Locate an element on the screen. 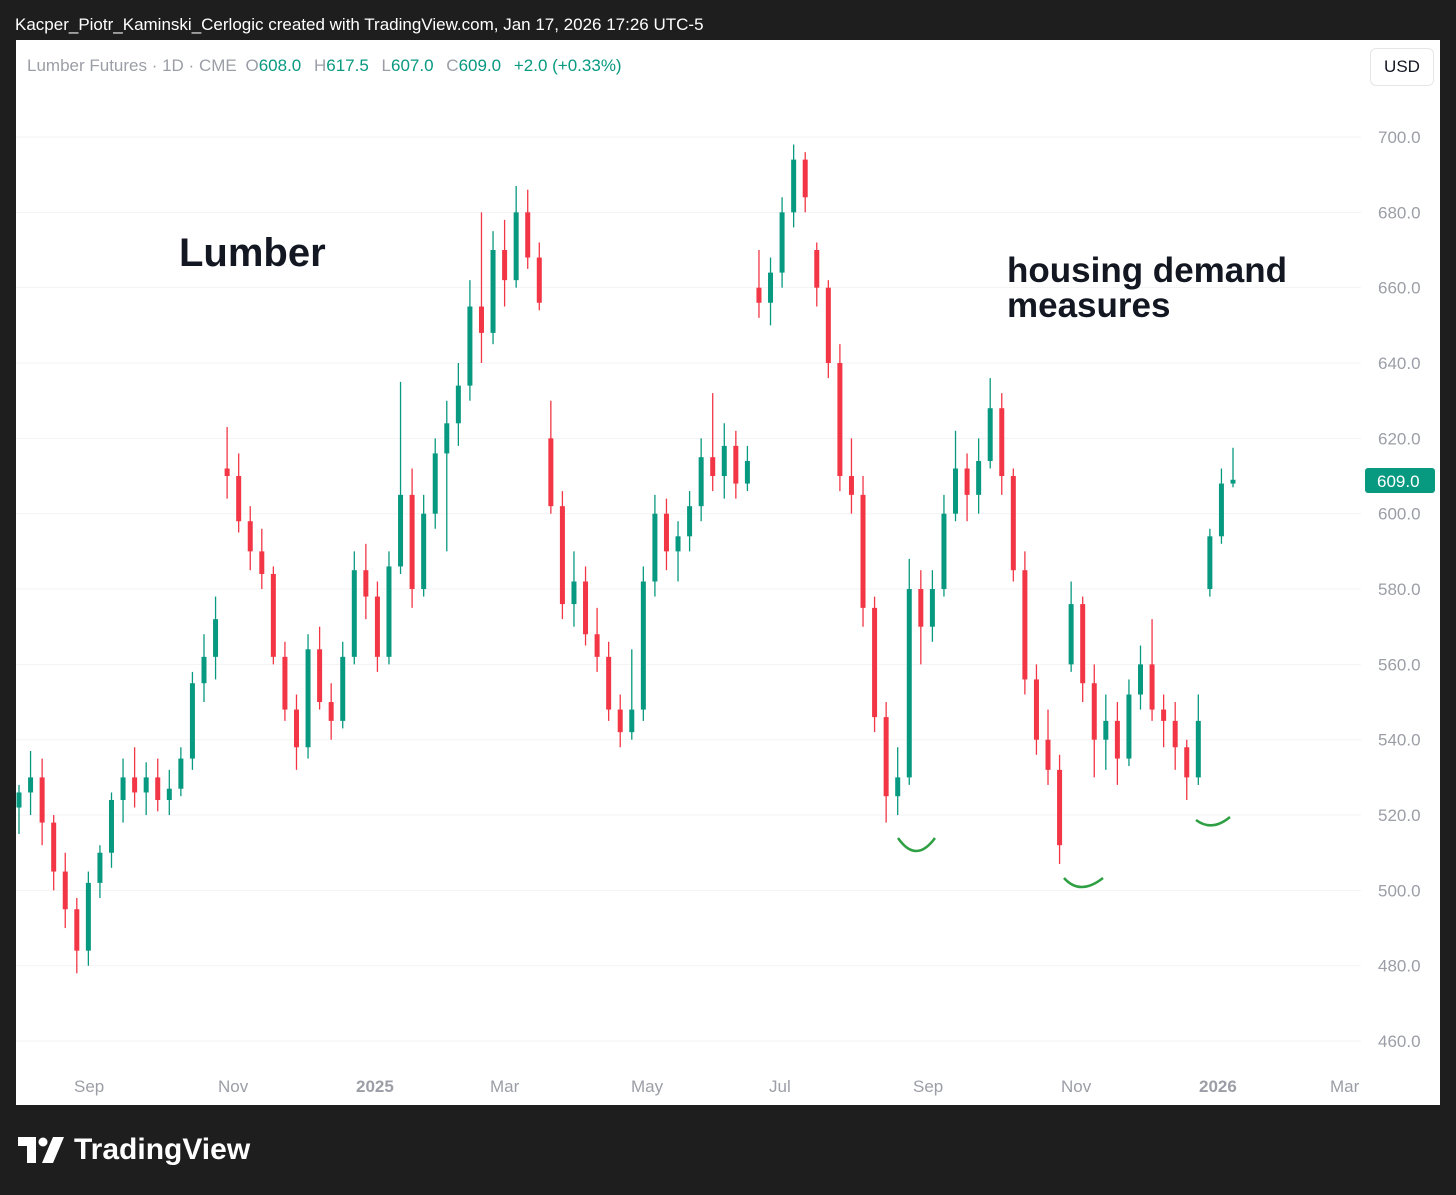  open-label: O is located at coordinates (252, 65).